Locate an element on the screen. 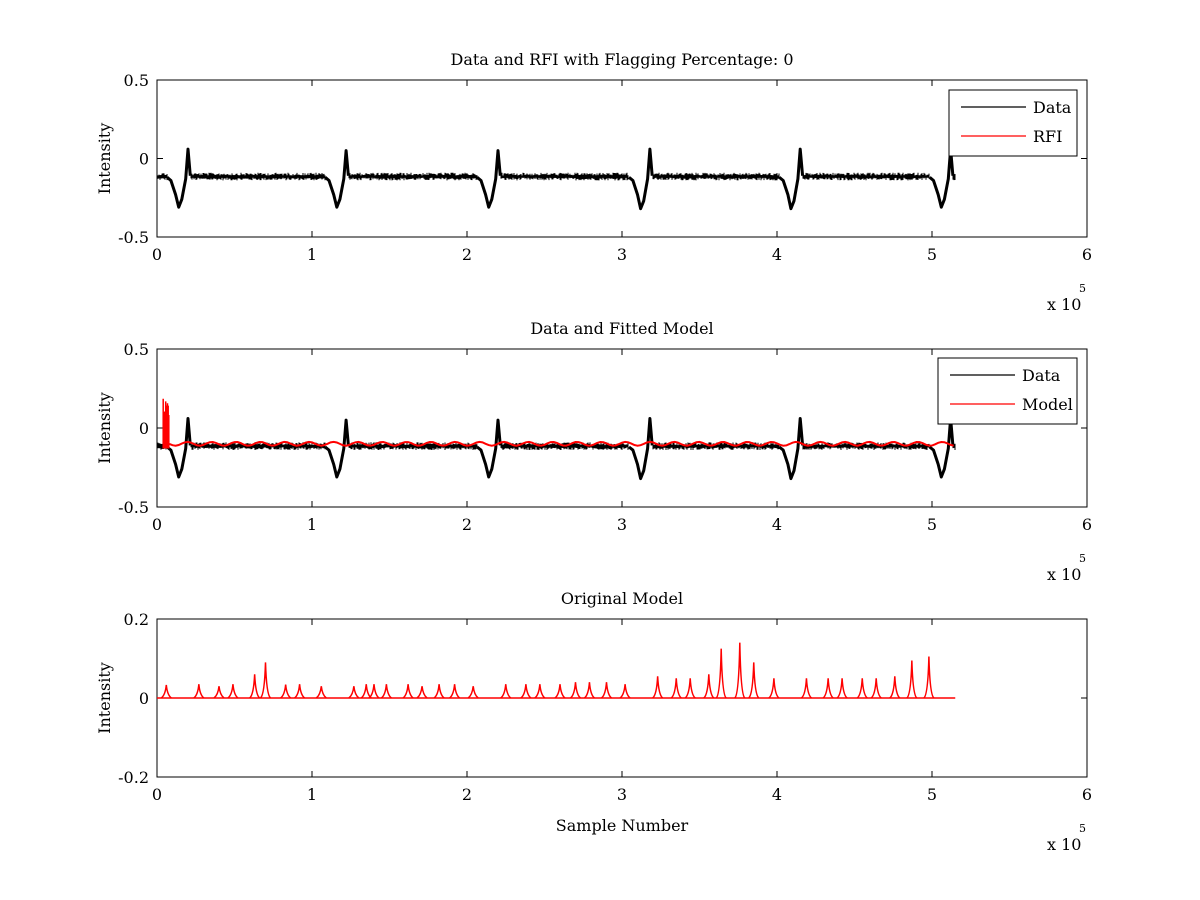  x-axis-label: Sample Number is located at coordinates (622, 825).